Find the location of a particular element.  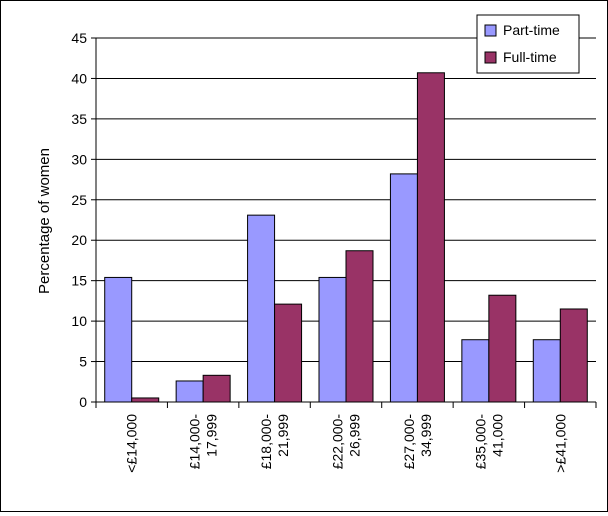

x-tick-label-line: 21,999 is located at coordinates (283, 435).